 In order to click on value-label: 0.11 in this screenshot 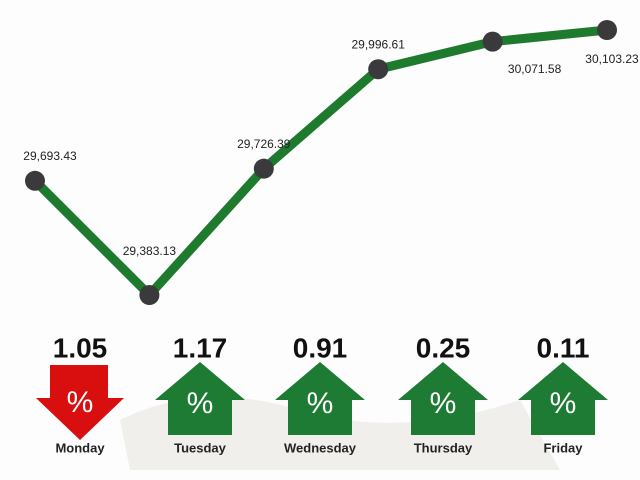, I will do `click(563, 347)`.